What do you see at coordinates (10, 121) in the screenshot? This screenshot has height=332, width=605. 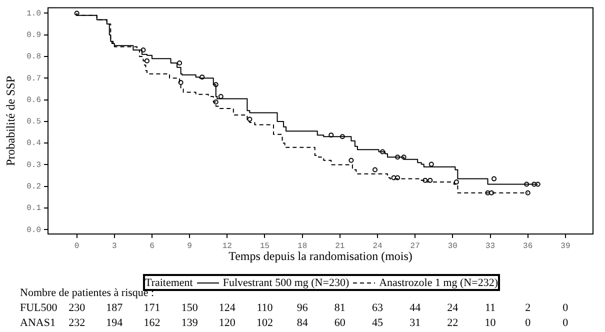 I see `y-axis-title: Probabilité de SSP` at bounding box center [10, 121].